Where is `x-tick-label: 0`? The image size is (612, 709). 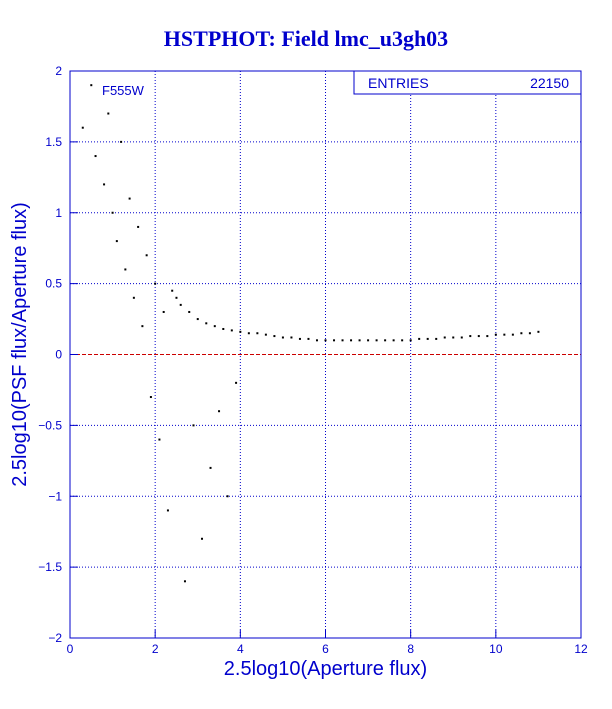 x-tick-label: 0 is located at coordinates (70, 649).